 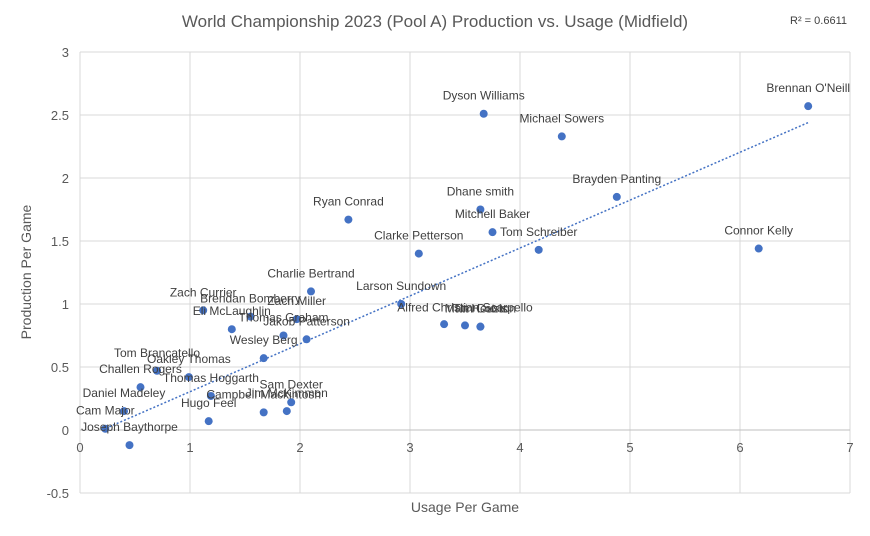 I want to click on point-label: Brayden Panting, so click(x=616, y=179).